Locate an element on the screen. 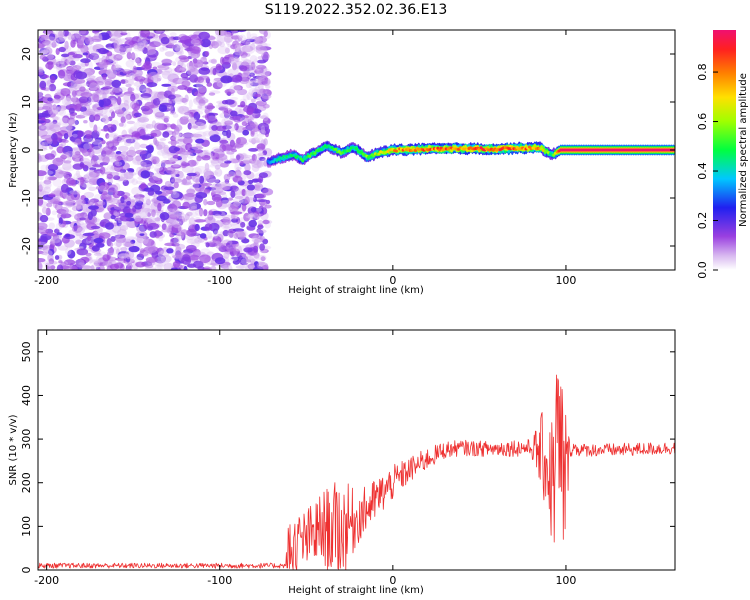  spectrogram-x-axis-label: Height of straight line (km) is located at coordinates (356, 290).